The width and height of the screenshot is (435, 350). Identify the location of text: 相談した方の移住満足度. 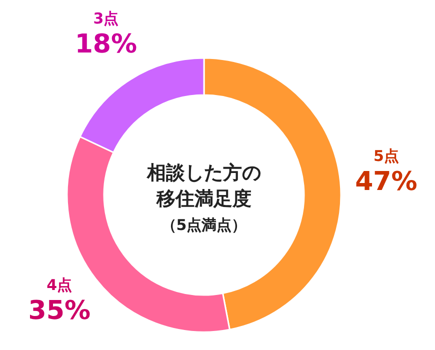
(203, 186).